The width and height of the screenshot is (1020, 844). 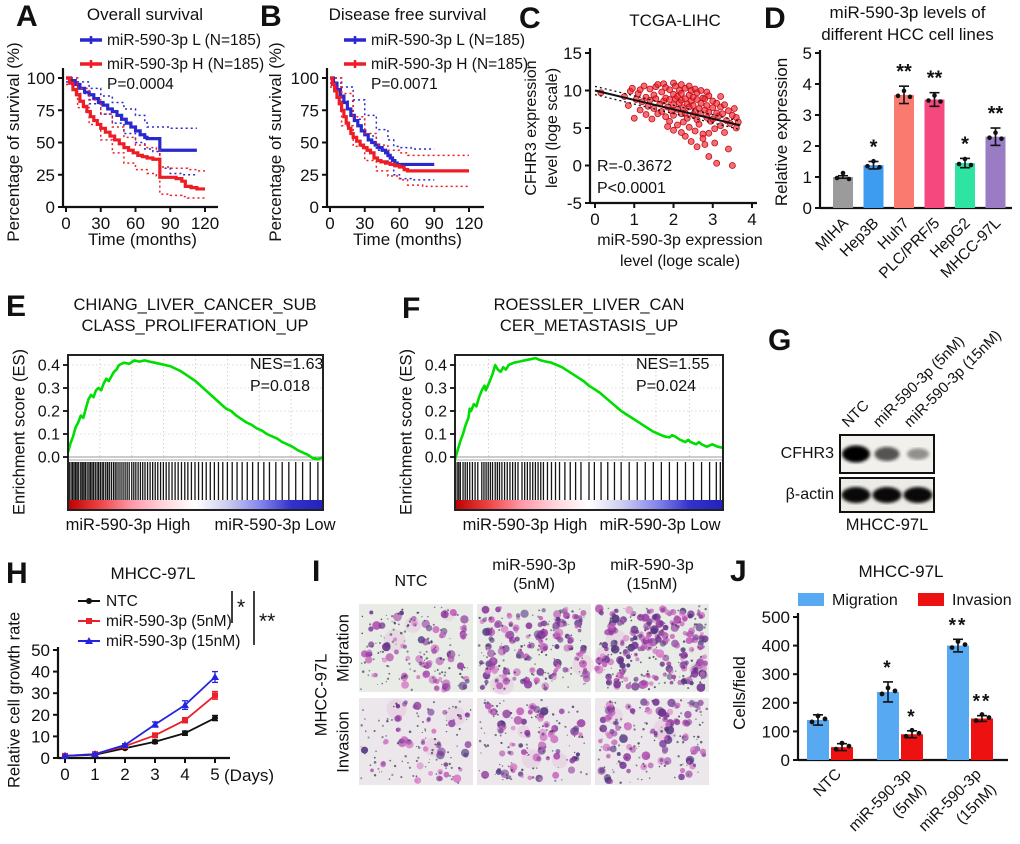 What do you see at coordinates (50, 207) in the screenshot?
I see `y-tick-label: 0` at bounding box center [50, 207].